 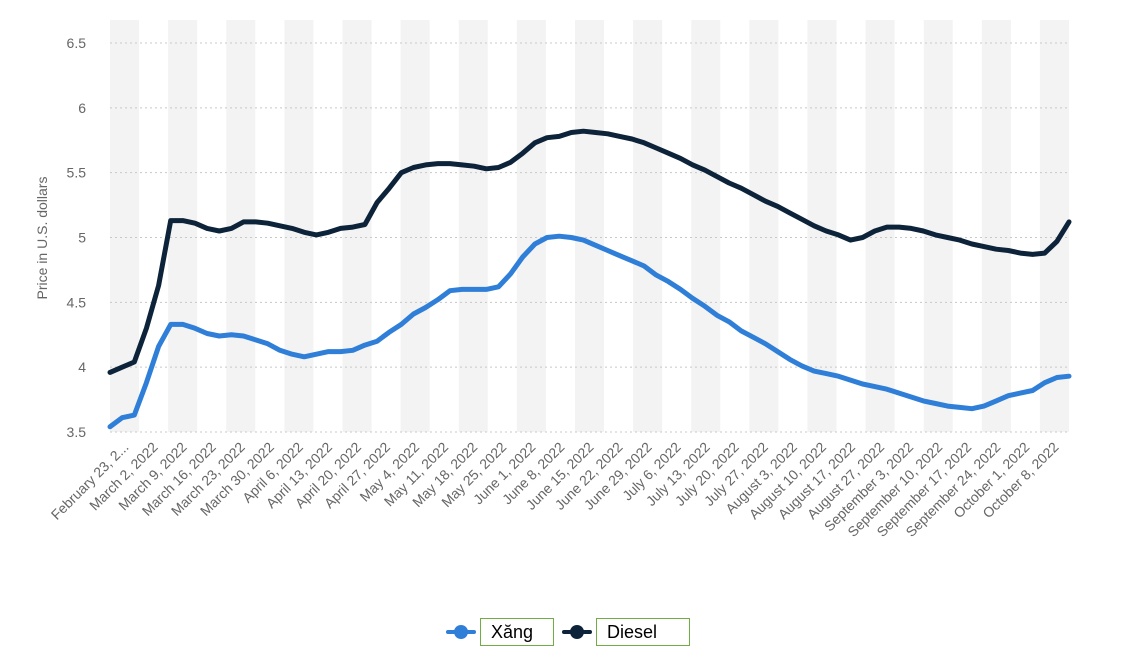 What do you see at coordinates (82, 238) in the screenshot?
I see `y-tick-label: 5` at bounding box center [82, 238].